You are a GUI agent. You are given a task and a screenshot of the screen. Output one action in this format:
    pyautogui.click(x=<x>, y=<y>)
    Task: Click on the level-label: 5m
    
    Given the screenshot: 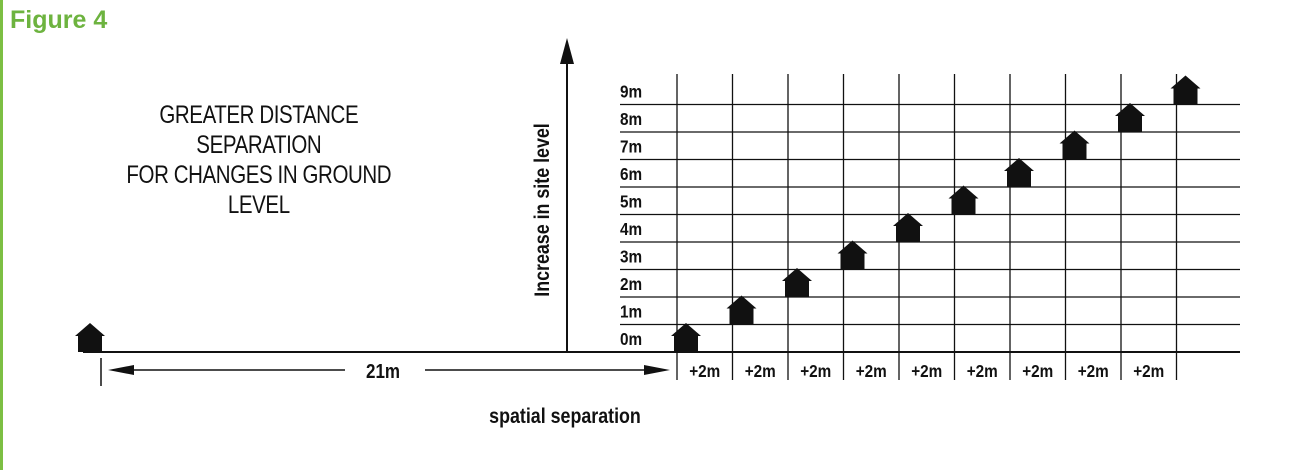 What is the action you would take?
    pyautogui.click(x=631, y=201)
    